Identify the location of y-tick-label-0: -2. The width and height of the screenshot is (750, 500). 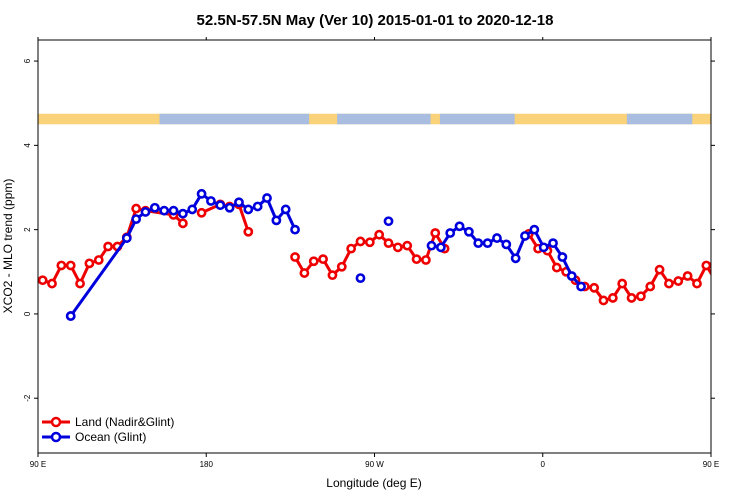
(27, 398).